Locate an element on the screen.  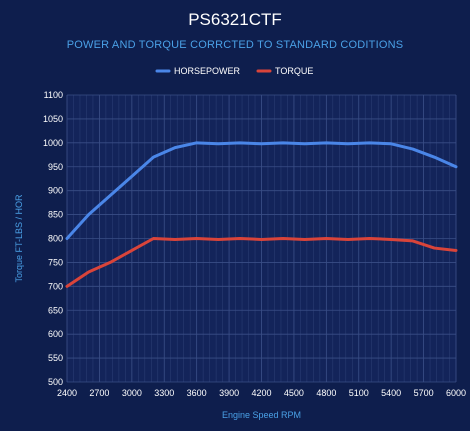
x-axis-label: Engine Speed RPM is located at coordinates (261, 415).